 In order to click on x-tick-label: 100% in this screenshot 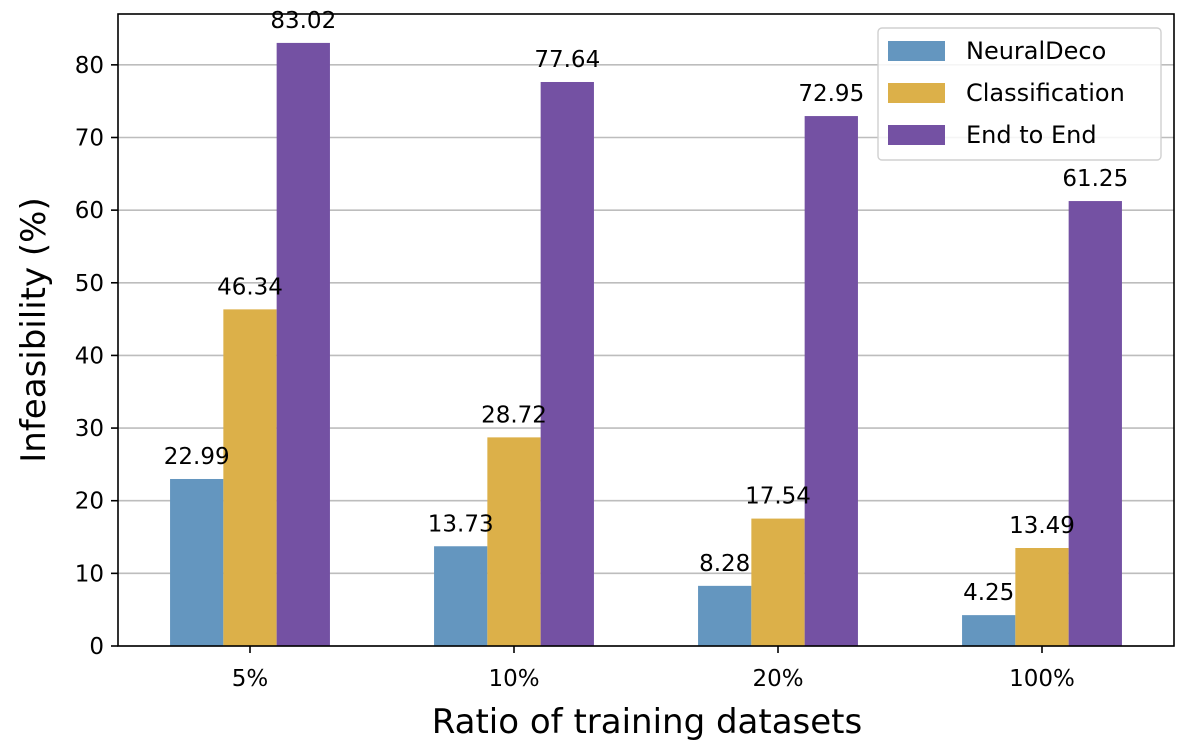, I will do `click(1042, 679)`.